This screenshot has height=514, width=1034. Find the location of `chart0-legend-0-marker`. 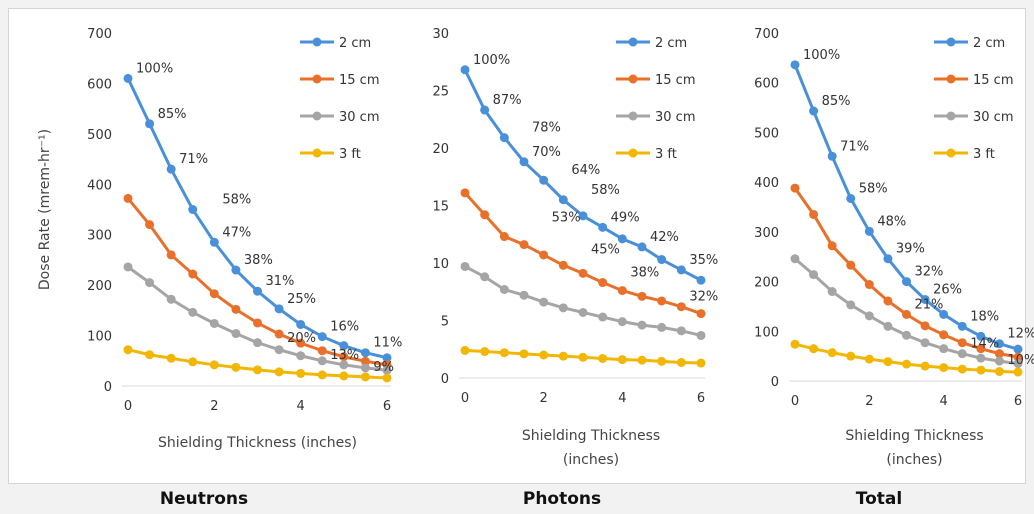

chart0-legend-0-marker is located at coordinates (317, 42).